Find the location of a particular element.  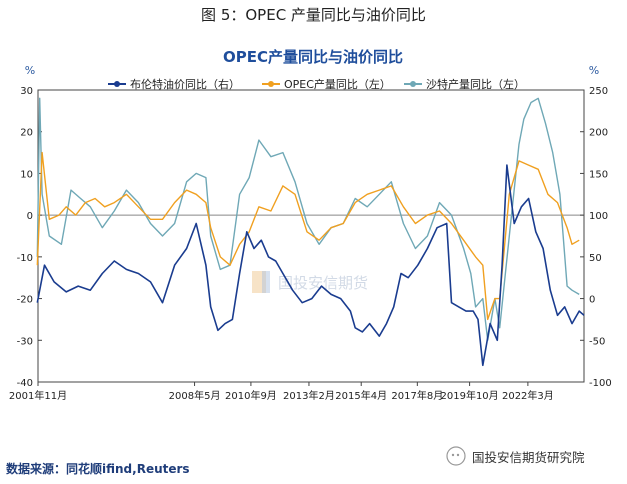

right-tick-label: 0 is located at coordinates (592, 300).